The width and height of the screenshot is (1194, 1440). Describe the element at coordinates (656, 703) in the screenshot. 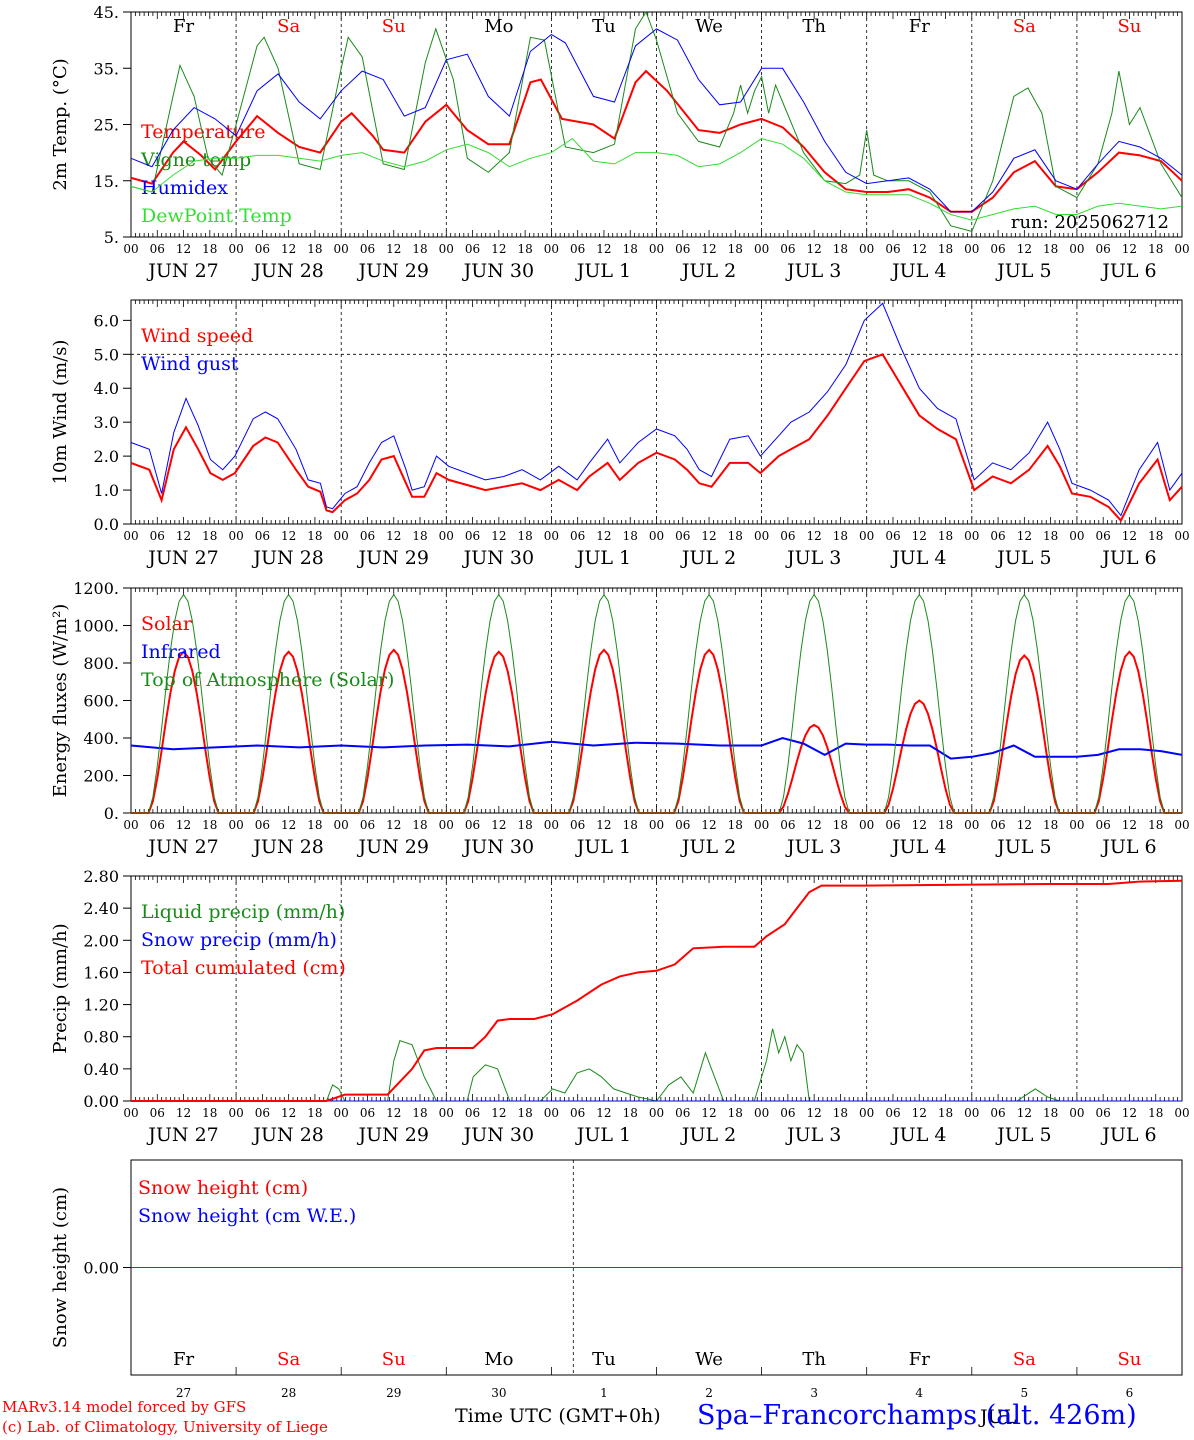

I see `series-line-top-of-atmosphere-solar-` at that location.